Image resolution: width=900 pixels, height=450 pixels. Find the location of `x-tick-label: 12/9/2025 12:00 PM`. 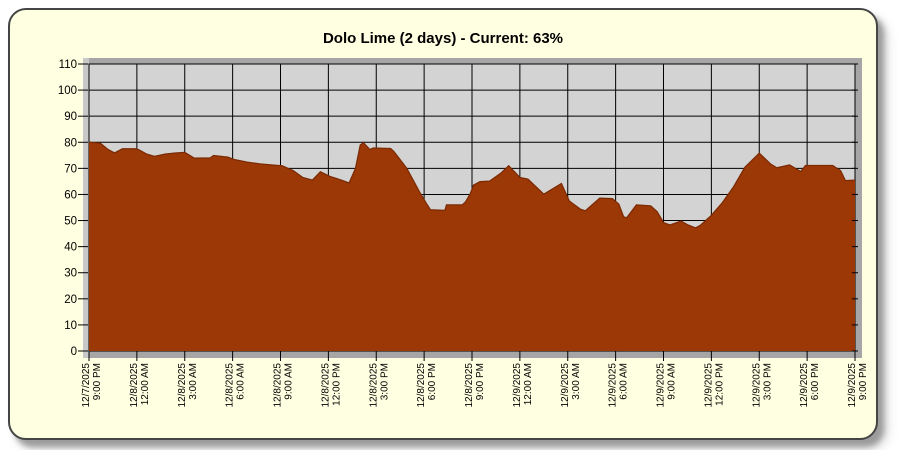

x-tick-label: 12/9/2025 12:00 PM is located at coordinates (714, 385).